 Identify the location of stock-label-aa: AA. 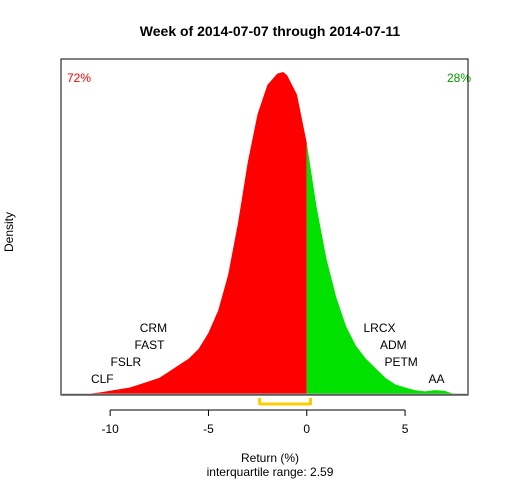
(437, 379).